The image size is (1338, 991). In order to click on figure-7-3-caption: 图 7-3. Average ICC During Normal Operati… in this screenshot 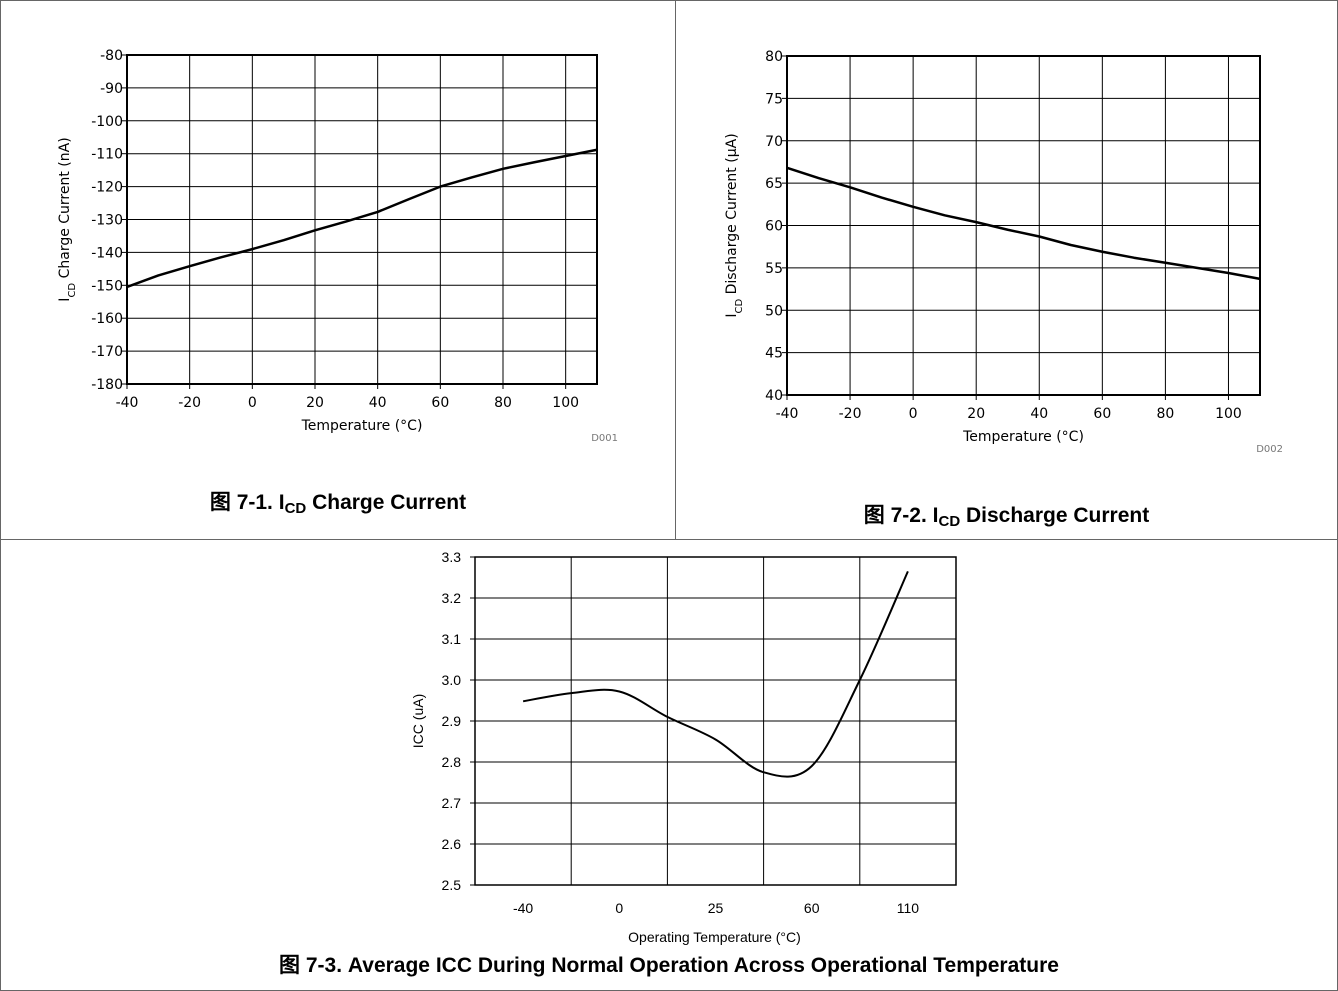, I will do `click(669, 965)`.